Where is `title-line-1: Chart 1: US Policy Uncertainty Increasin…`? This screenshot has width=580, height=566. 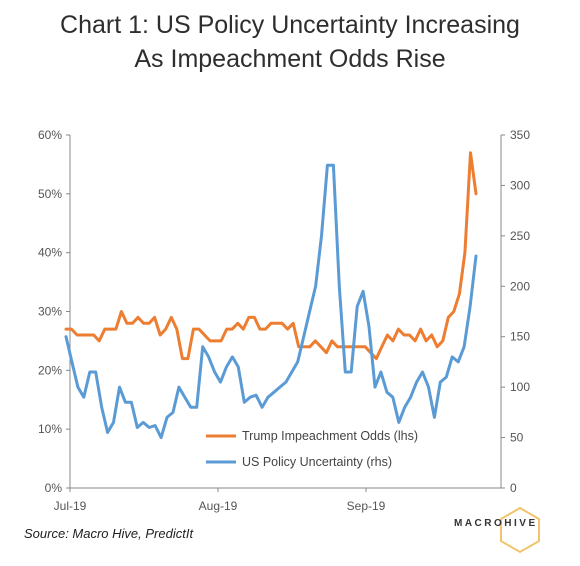 title-line-1: Chart 1: US Policy Uncertainty Increasin… is located at coordinates (290, 25).